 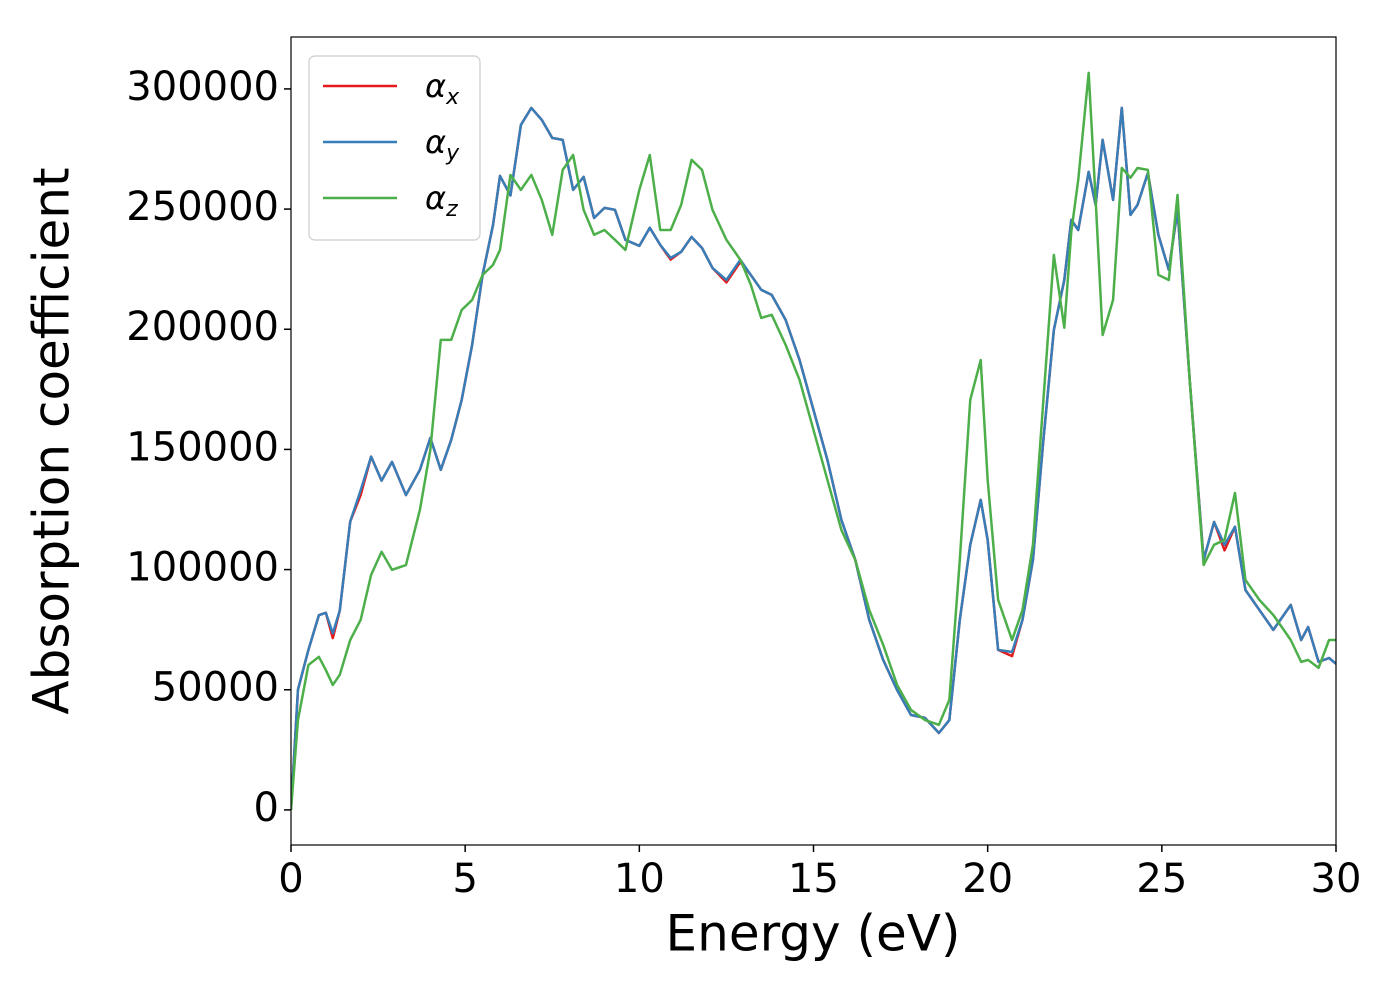 What do you see at coordinates (442, 144) in the screenshot?
I see `legend-label: αy` at bounding box center [442, 144].